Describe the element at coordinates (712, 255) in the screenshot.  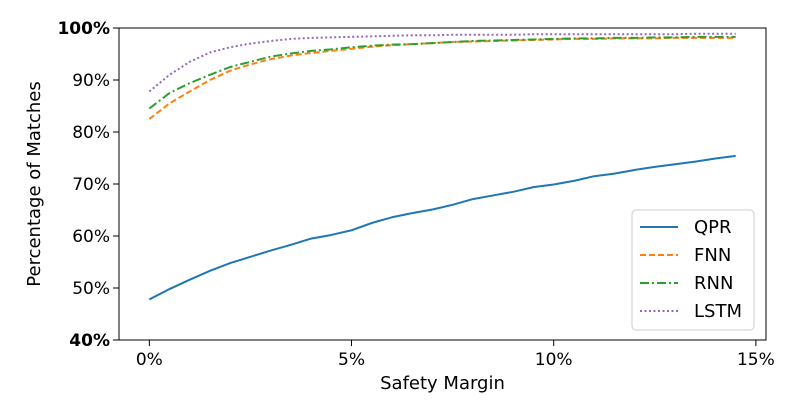
I see `legend-label-fnn: FNN` at that location.